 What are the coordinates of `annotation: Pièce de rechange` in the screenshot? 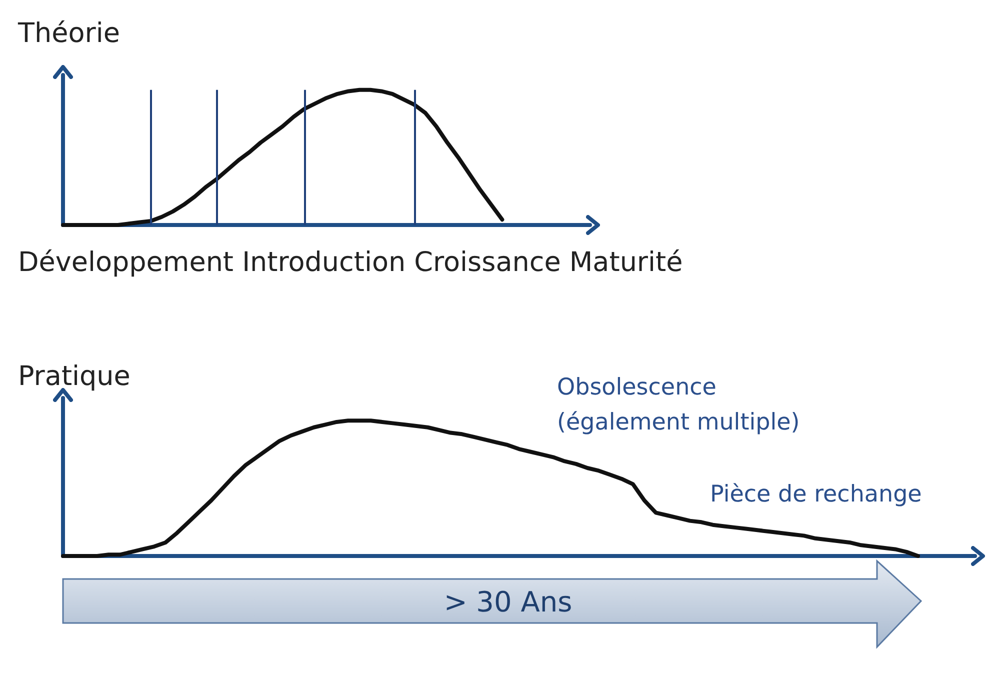 It's located at (816, 495).